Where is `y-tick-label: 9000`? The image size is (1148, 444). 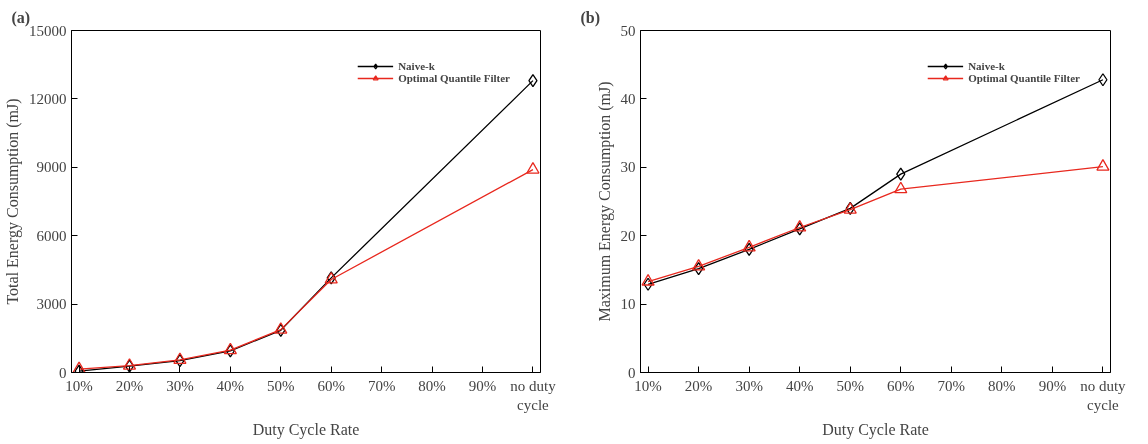 y-tick-label: 9000 is located at coordinates (51, 167).